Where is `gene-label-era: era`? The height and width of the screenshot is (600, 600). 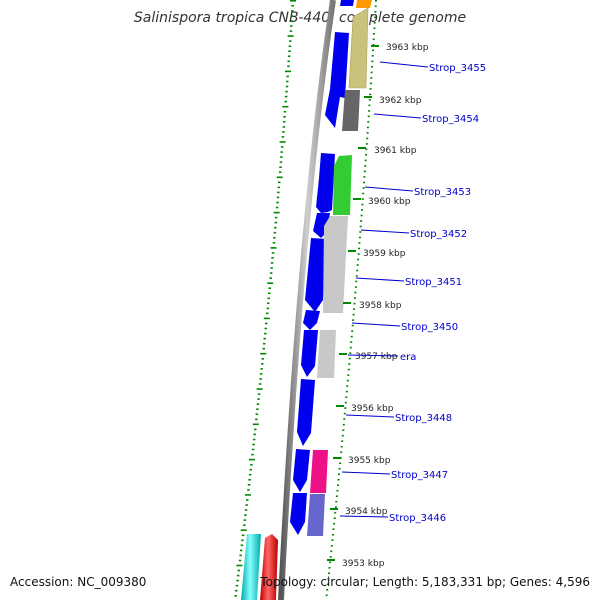 gene-label-era: era is located at coordinates (408, 357).